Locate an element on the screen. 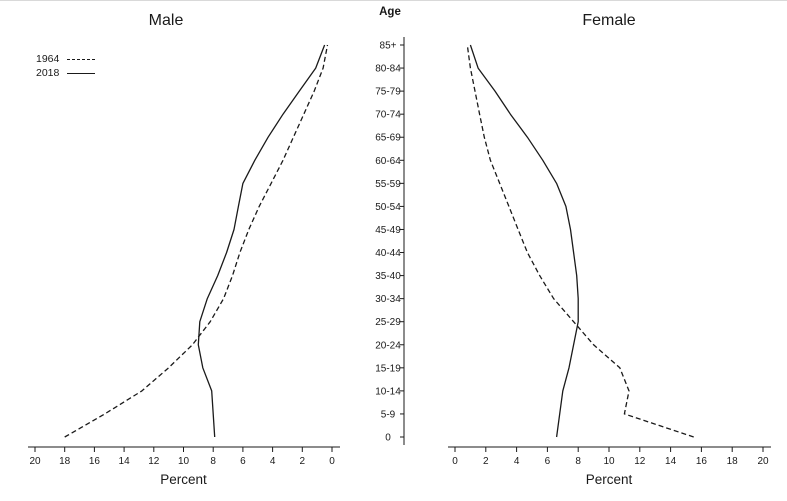 Image resolution: width=787 pixels, height=501 pixels. legend: 1964 2018 is located at coordinates (65, 66).